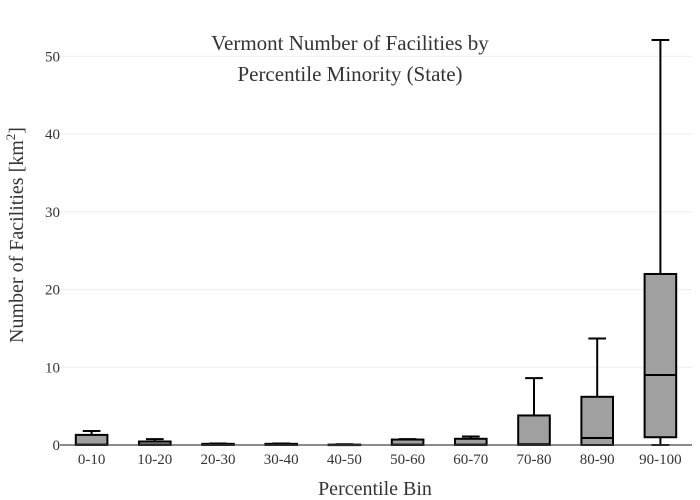  Describe the element at coordinates (10, 137) in the screenshot. I see `y-axis-title-superscript: 2` at that location.